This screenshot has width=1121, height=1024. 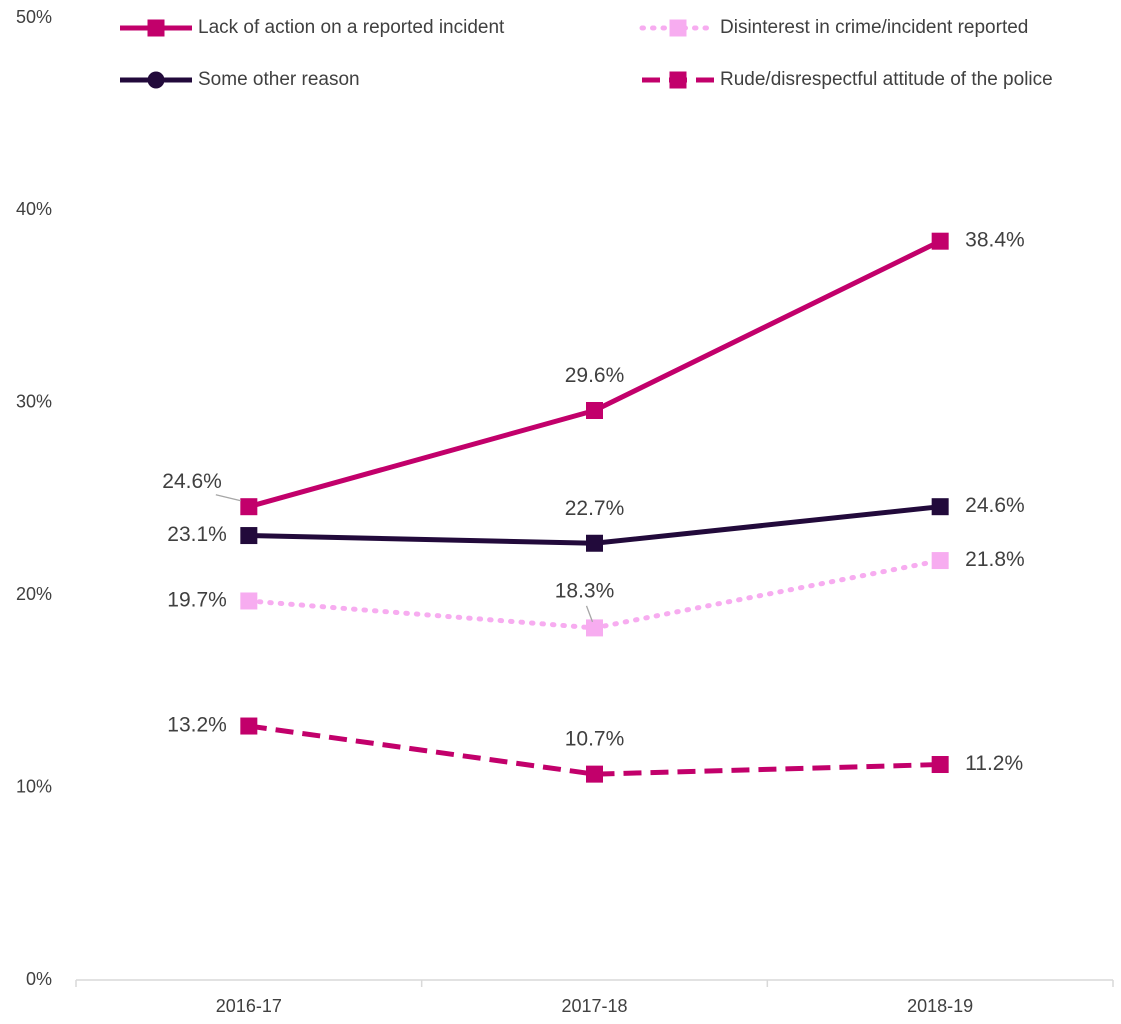 I want to click on data-label: 11.2%, so click(x=994, y=763).